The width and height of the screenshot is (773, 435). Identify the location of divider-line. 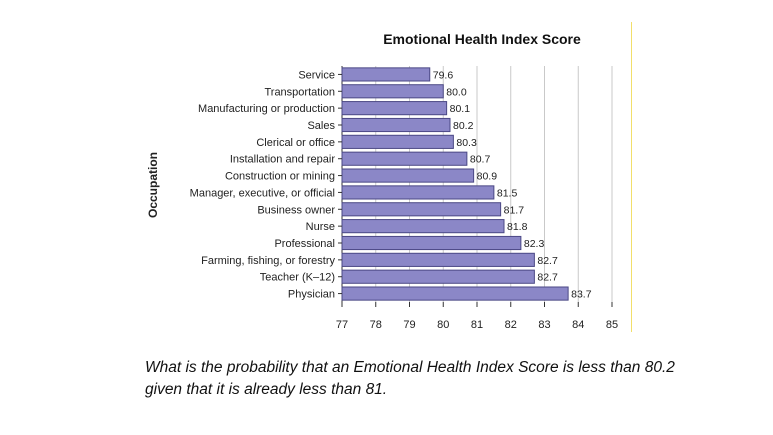
(631, 177).